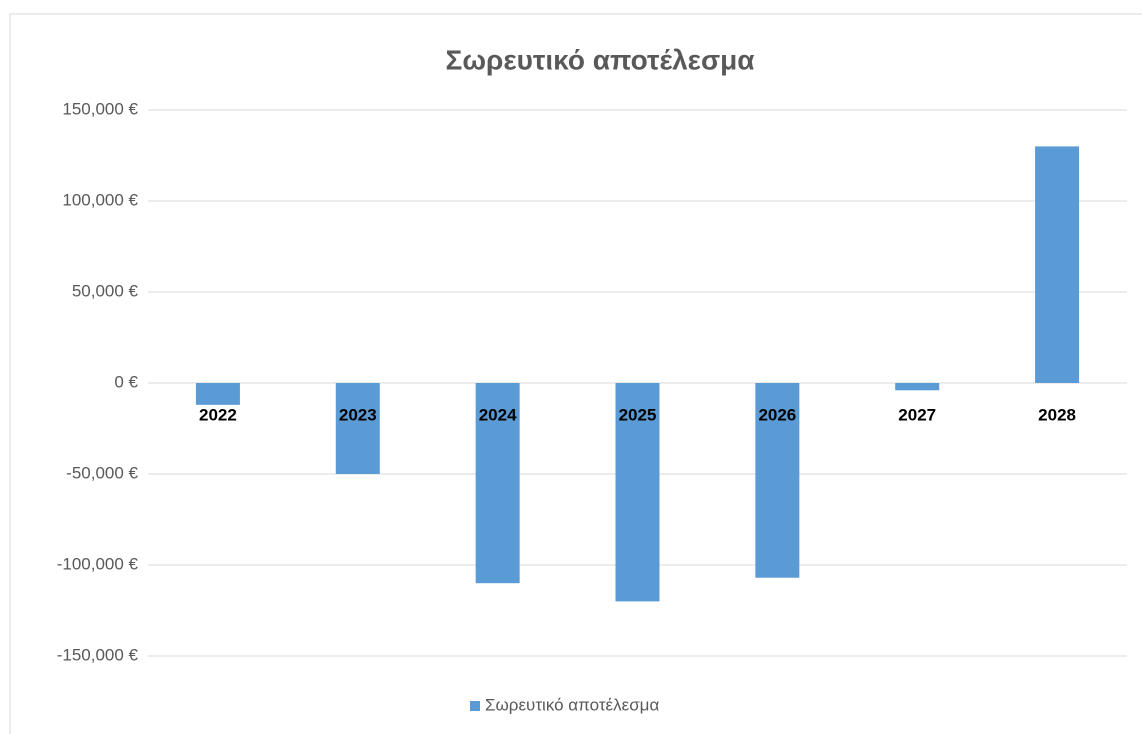 The height and width of the screenshot is (734, 1142). I want to click on x-tick-label: 2025, so click(638, 414).